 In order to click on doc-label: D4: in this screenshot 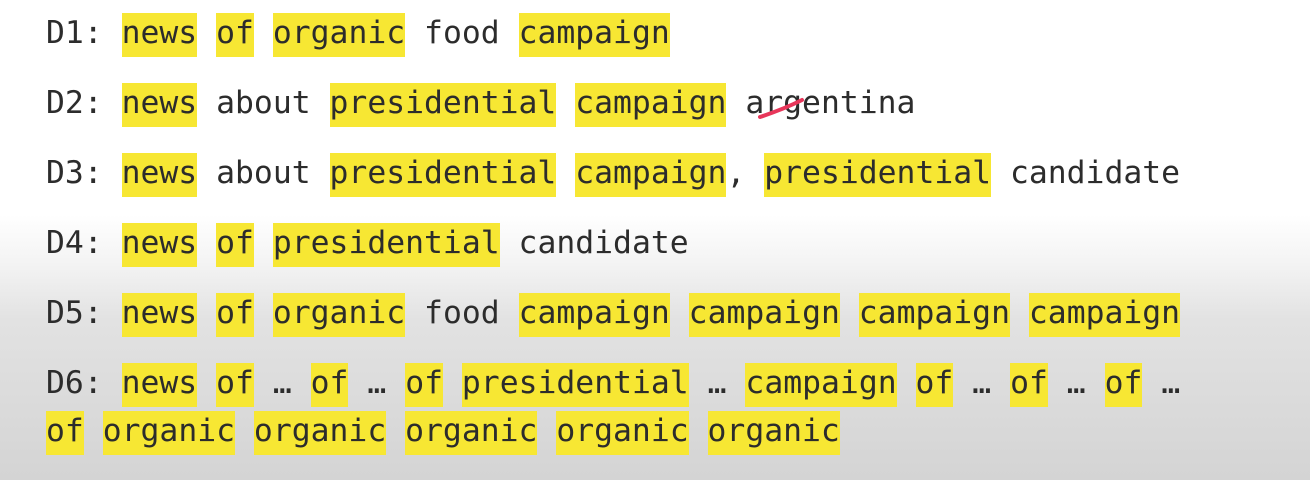, I will do `click(74, 243)`.